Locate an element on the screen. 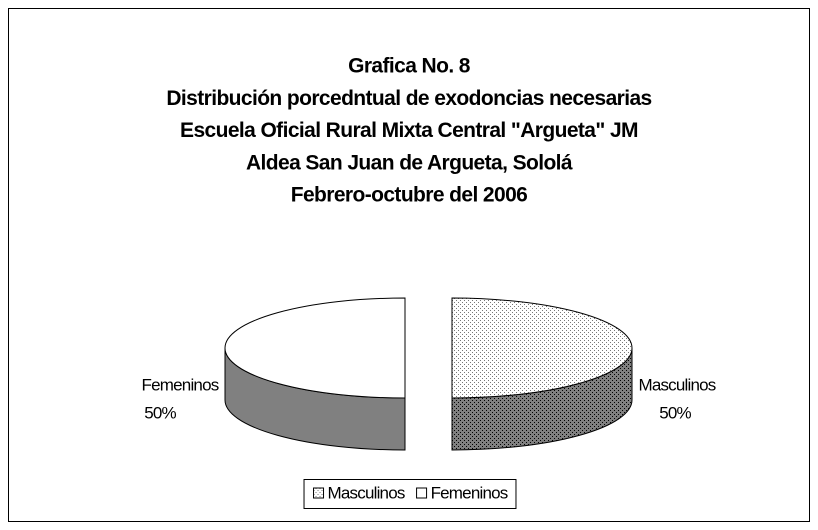 The image size is (818, 530). legend-label: Masculinos is located at coordinates (366, 492).